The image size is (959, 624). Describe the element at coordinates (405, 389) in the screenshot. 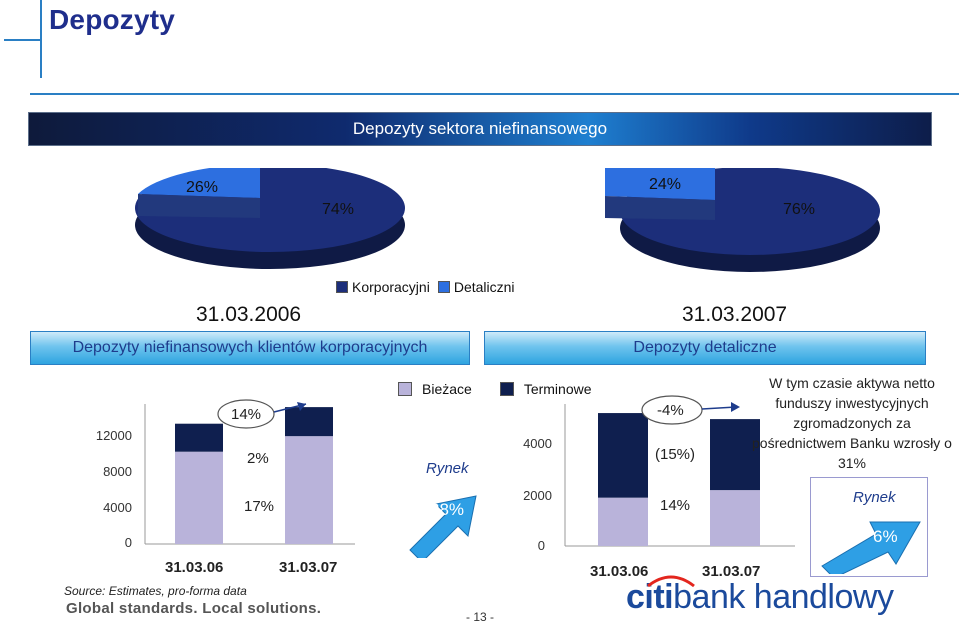

I see `legend-swatch-biezace` at that location.